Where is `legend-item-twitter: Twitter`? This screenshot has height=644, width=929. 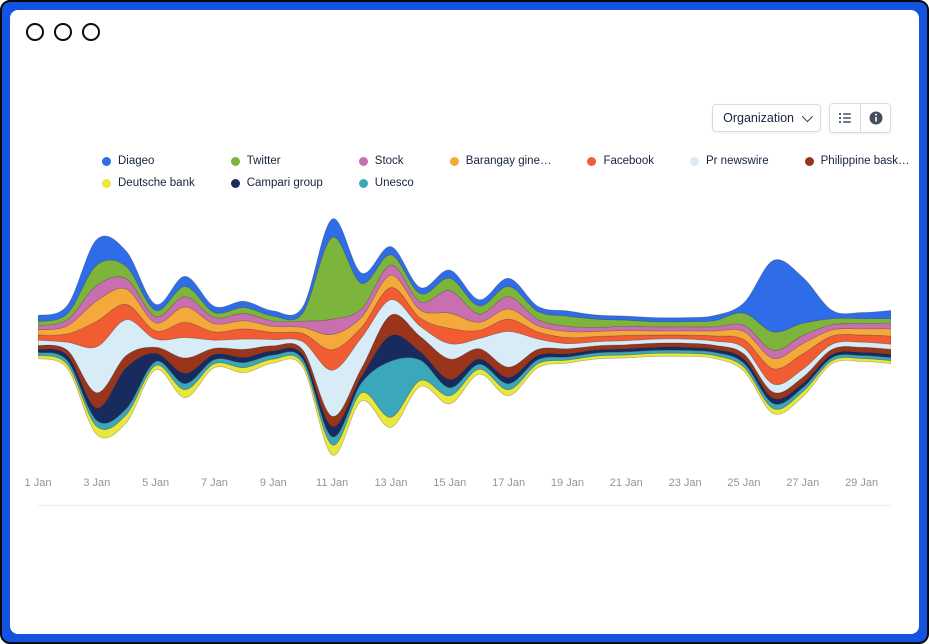 legend-item-twitter: Twitter is located at coordinates (276, 161).